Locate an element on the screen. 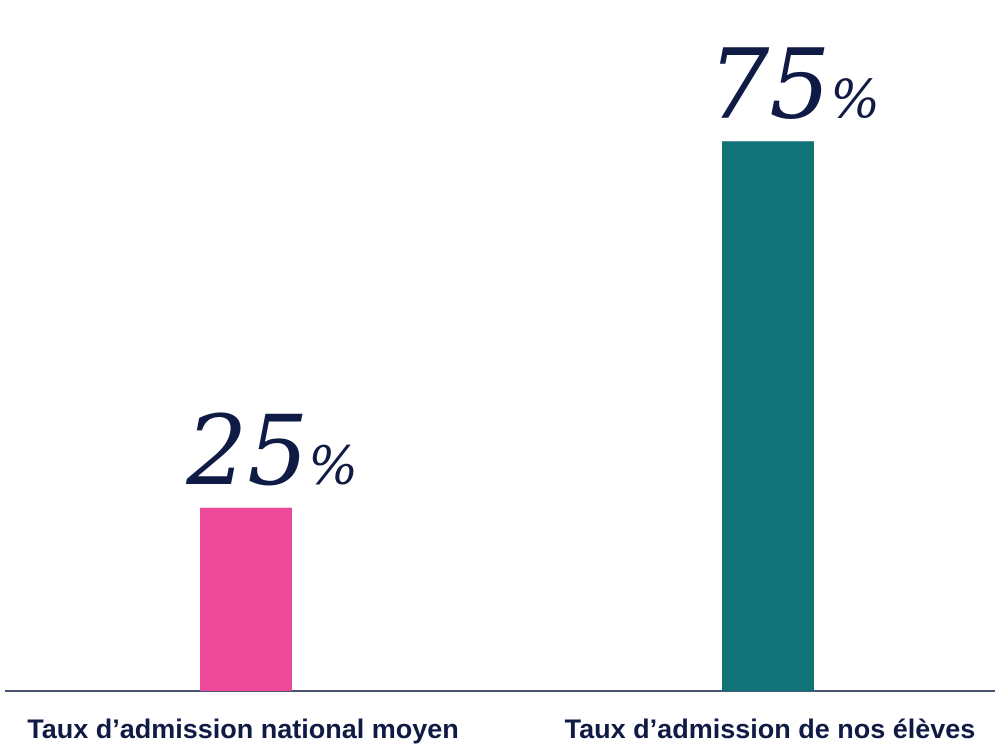  data-label-value: 25 is located at coordinates (246, 451).